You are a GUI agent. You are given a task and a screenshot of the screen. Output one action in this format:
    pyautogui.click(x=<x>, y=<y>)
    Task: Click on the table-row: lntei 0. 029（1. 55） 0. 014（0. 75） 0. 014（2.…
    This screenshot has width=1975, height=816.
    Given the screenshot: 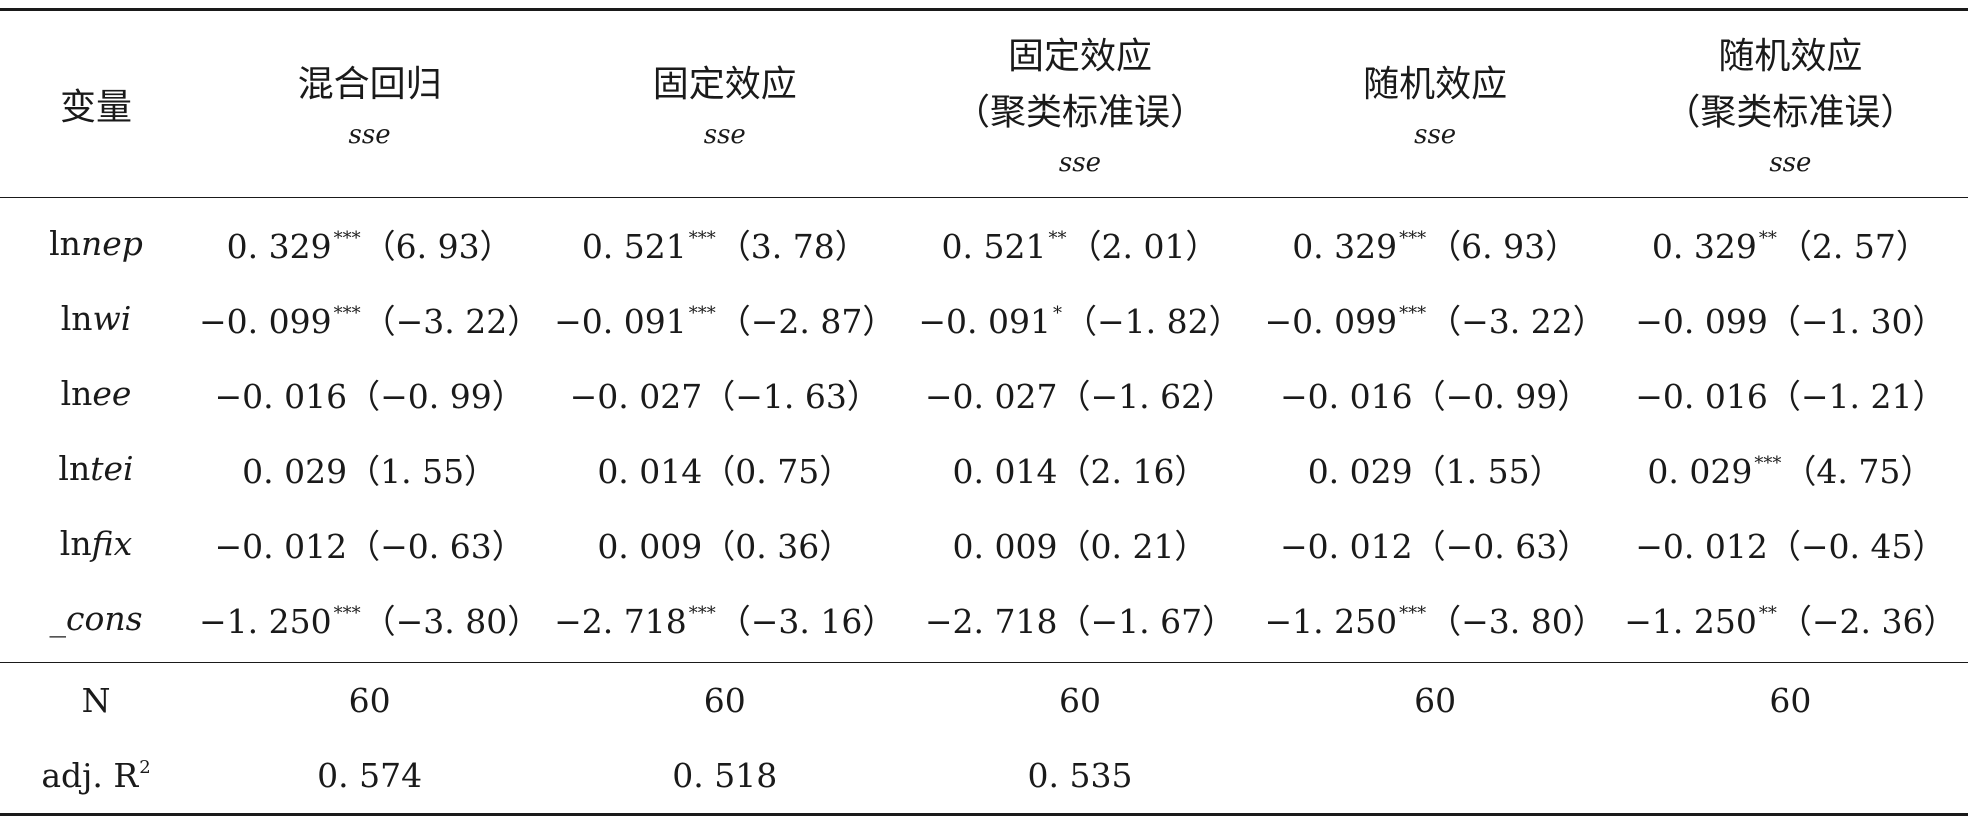 What is the action you would take?
    pyautogui.click(x=984, y=468)
    